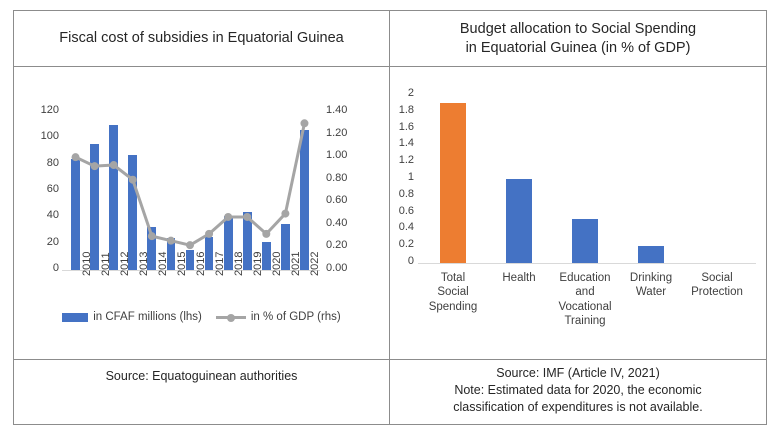  I want to click on left-chart-ytick-right: 1.40, so click(337, 110).